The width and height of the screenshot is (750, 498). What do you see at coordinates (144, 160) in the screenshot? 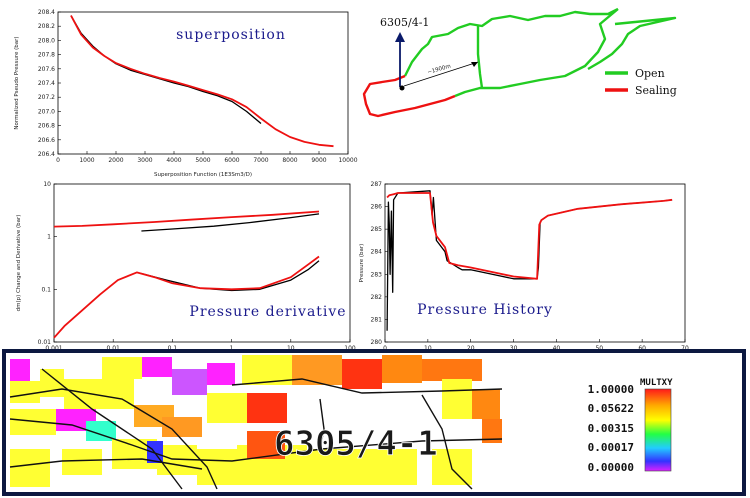
I see `x-tick-label: 3000` at bounding box center [144, 160].